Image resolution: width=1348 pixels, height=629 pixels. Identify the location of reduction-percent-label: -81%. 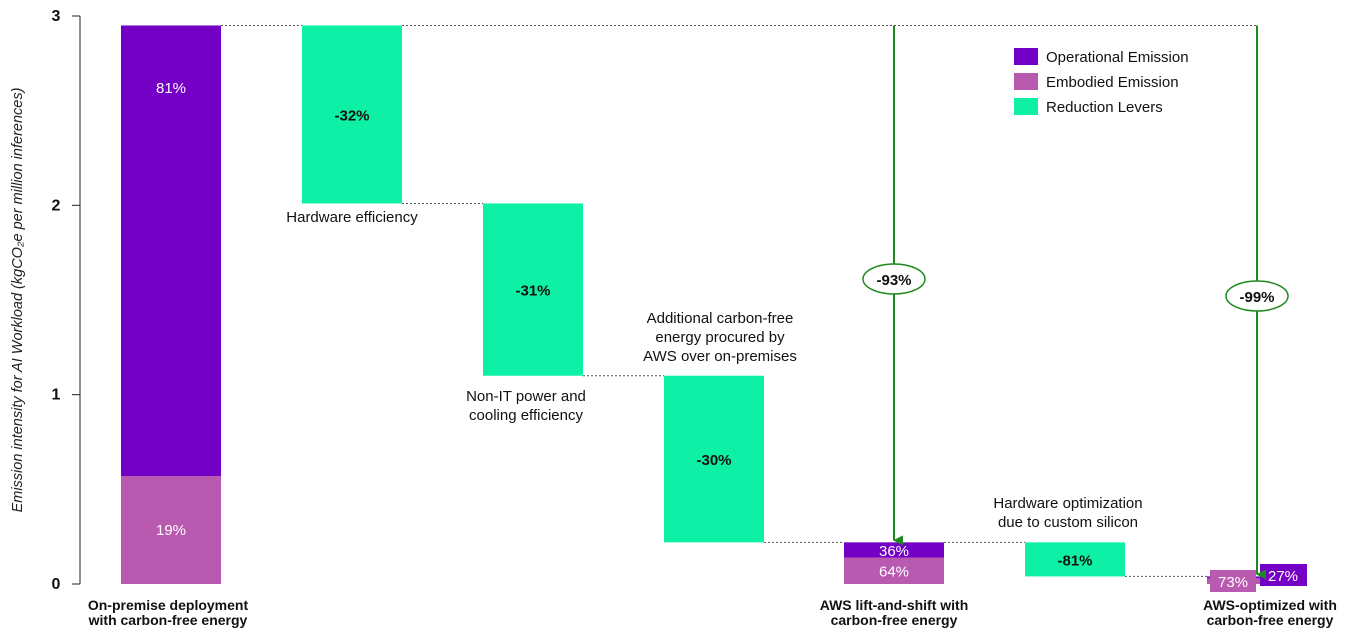
(1074, 560).